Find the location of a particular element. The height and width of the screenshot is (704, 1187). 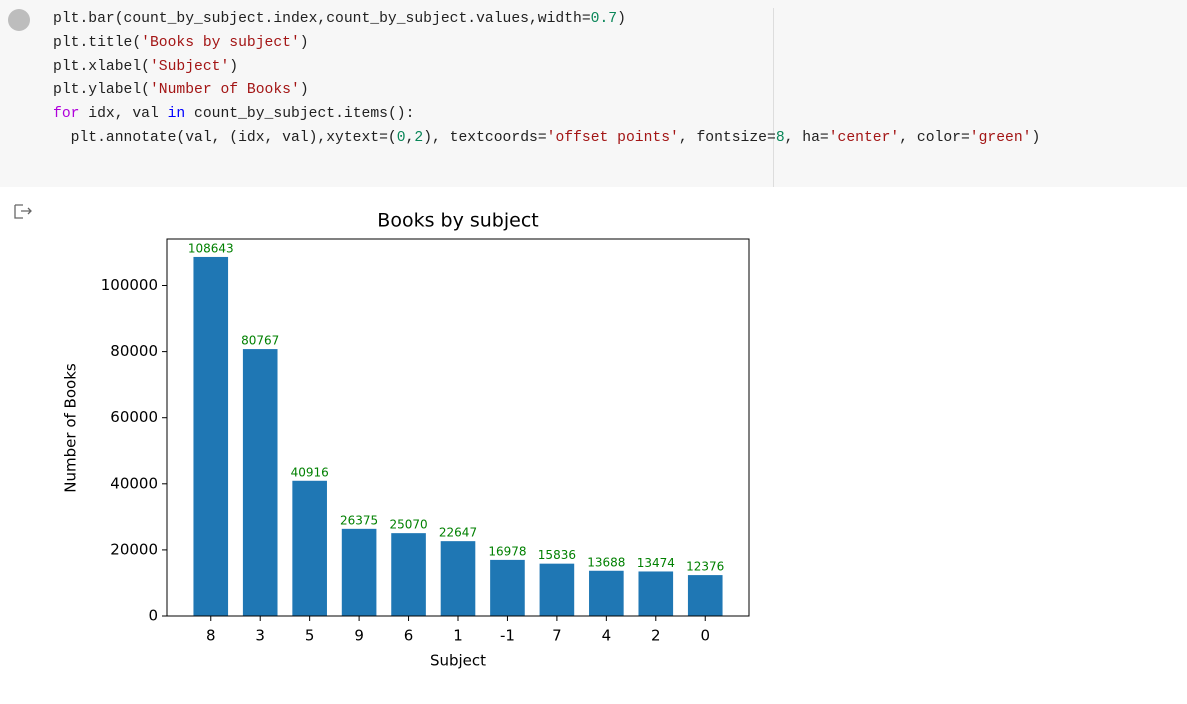

code-token: for is located at coordinates (66, 114).